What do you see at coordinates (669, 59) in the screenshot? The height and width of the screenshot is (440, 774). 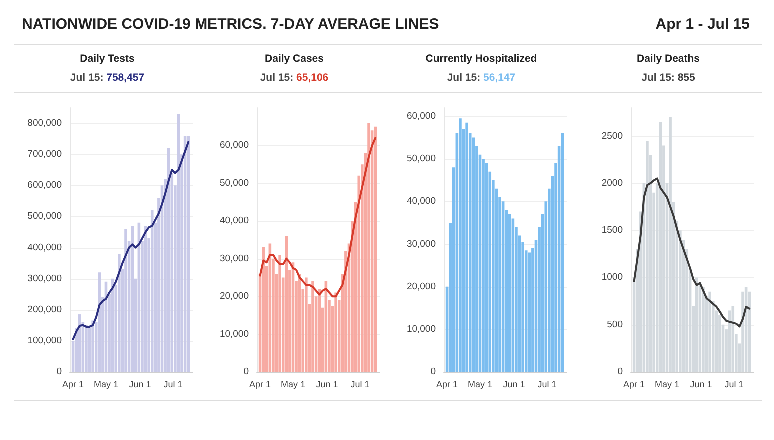 I see `chart-title: Daily Deaths` at bounding box center [669, 59].